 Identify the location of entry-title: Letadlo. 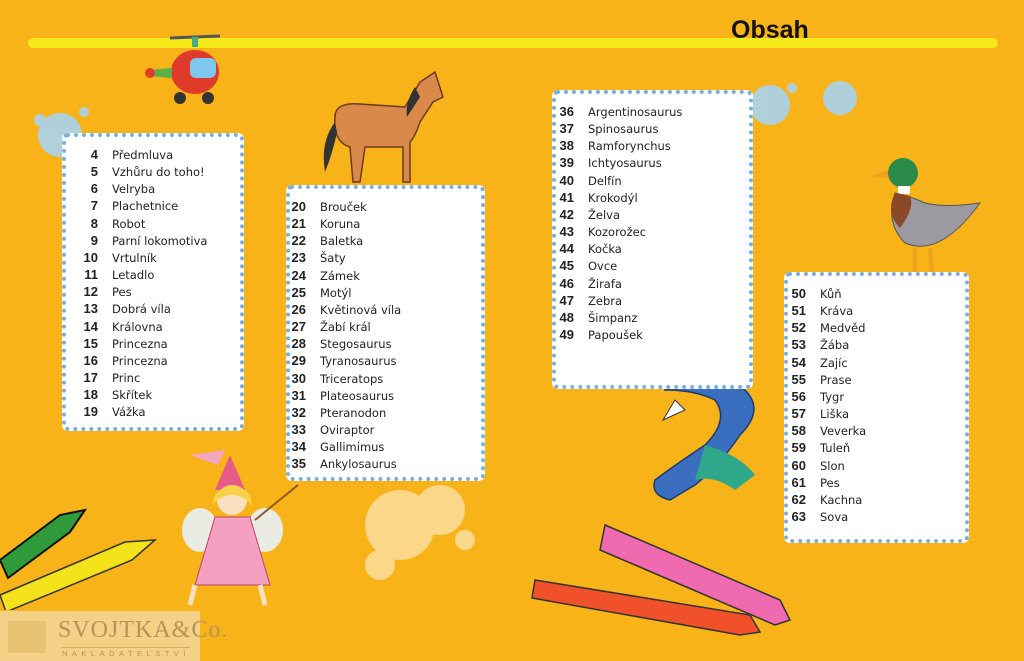
(133, 275).